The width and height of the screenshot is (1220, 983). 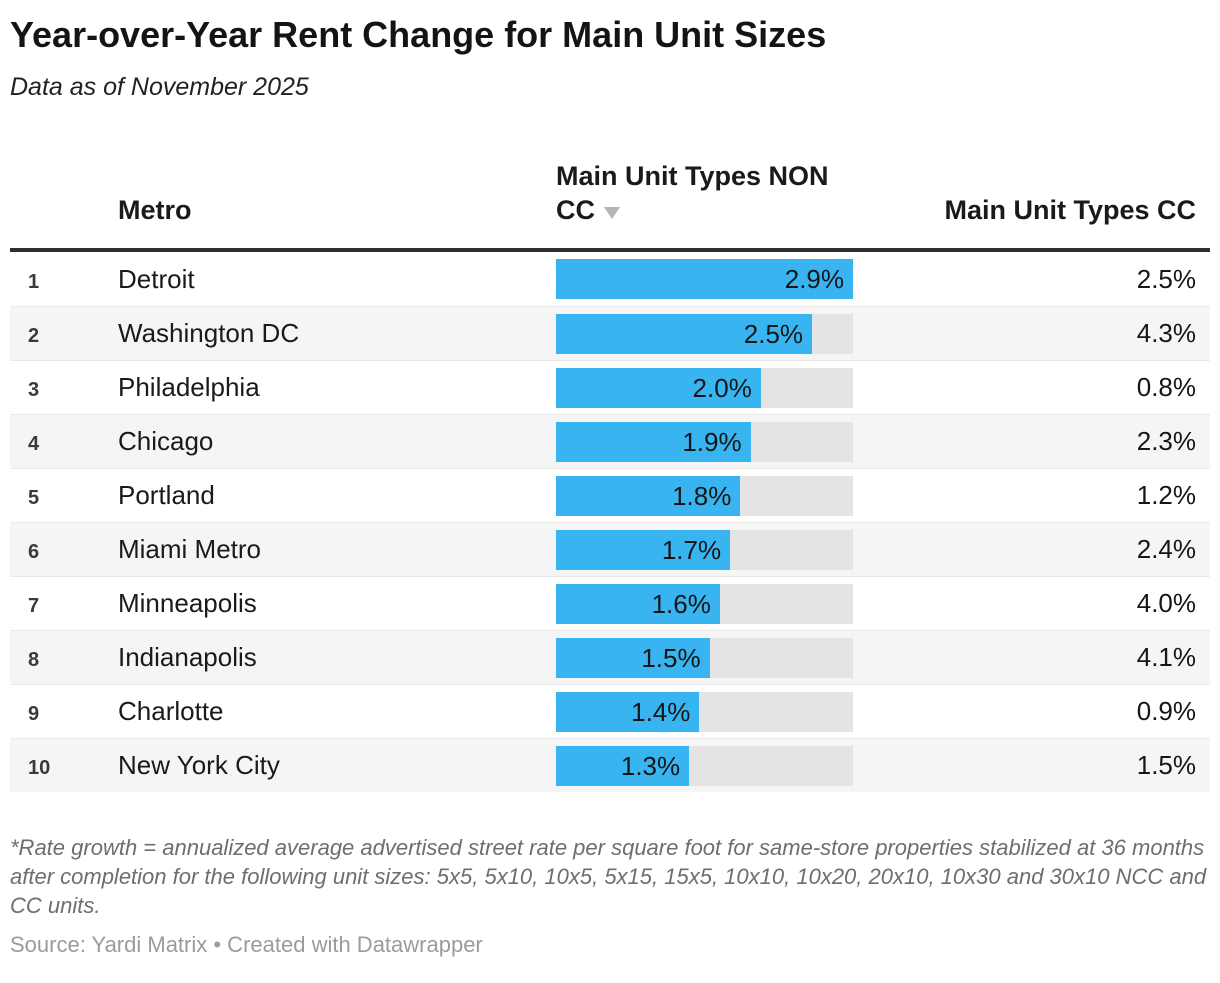 What do you see at coordinates (187, 603) in the screenshot?
I see `metro-cell: Minneapolis` at bounding box center [187, 603].